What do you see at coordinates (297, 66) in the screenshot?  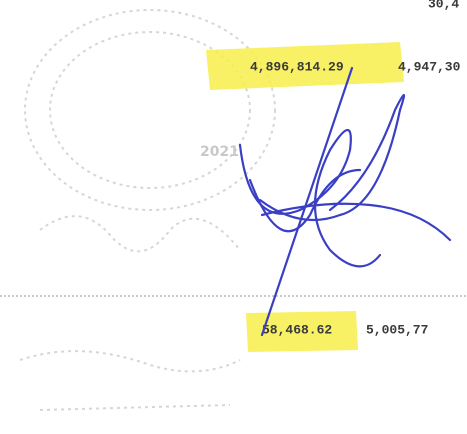 I see `amount: 4,896,814.29` at bounding box center [297, 66].